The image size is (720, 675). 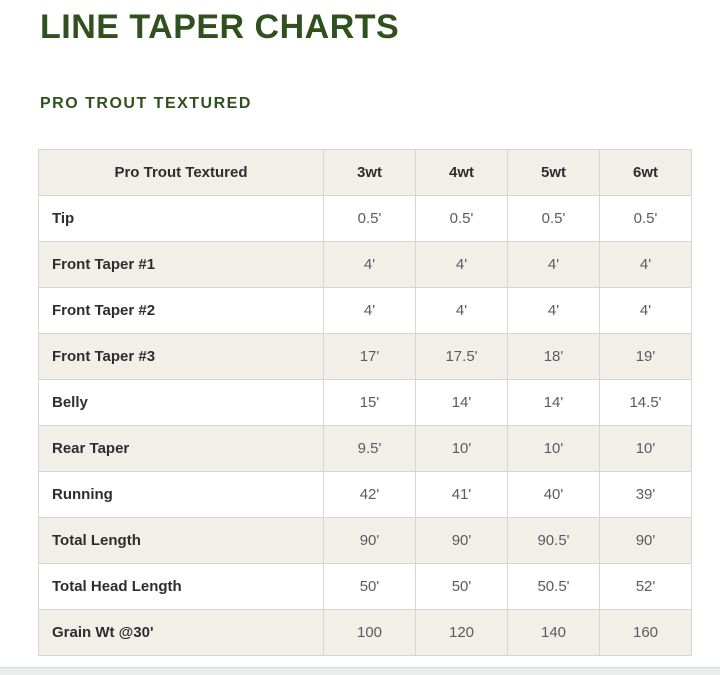 I want to click on column-header-3wt: 3wt, so click(x=369, y=172).